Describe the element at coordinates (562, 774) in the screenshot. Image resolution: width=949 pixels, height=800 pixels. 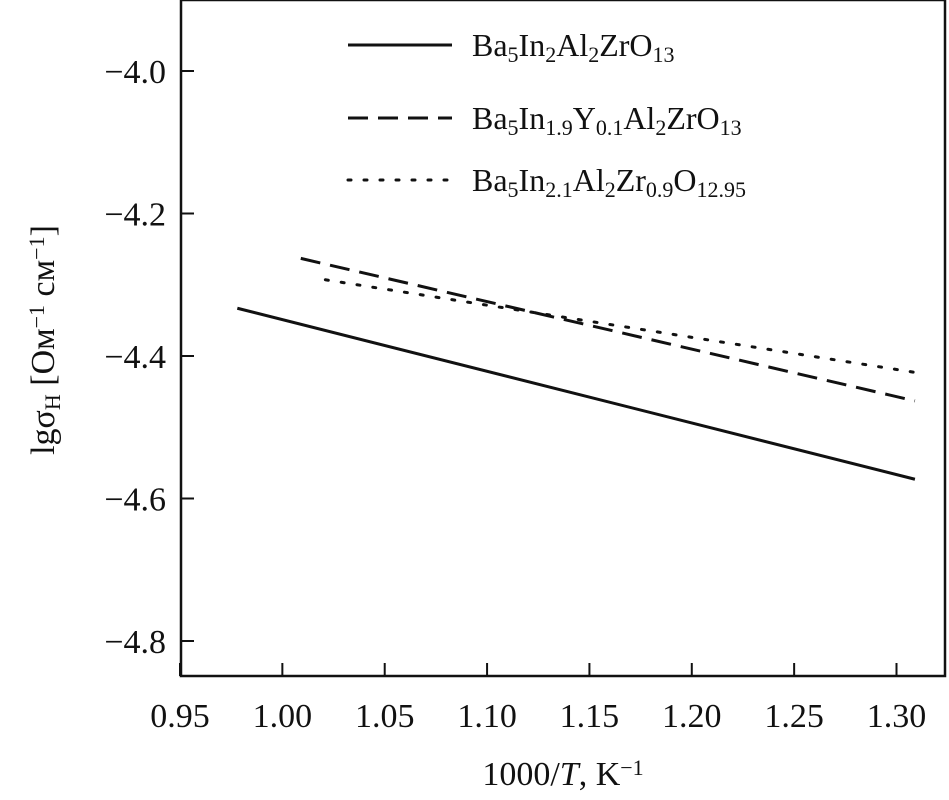
I see `x-axis-title: 1000/T, K−1` at that location.